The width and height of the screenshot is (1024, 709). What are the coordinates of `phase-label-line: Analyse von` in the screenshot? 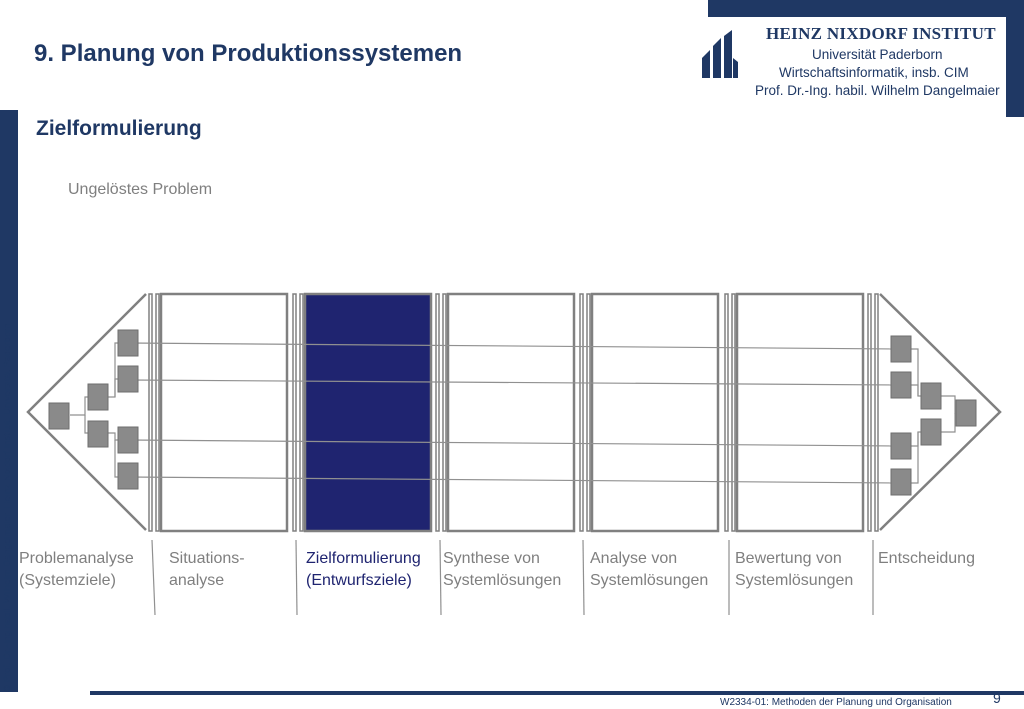 It's located at (634, 558).